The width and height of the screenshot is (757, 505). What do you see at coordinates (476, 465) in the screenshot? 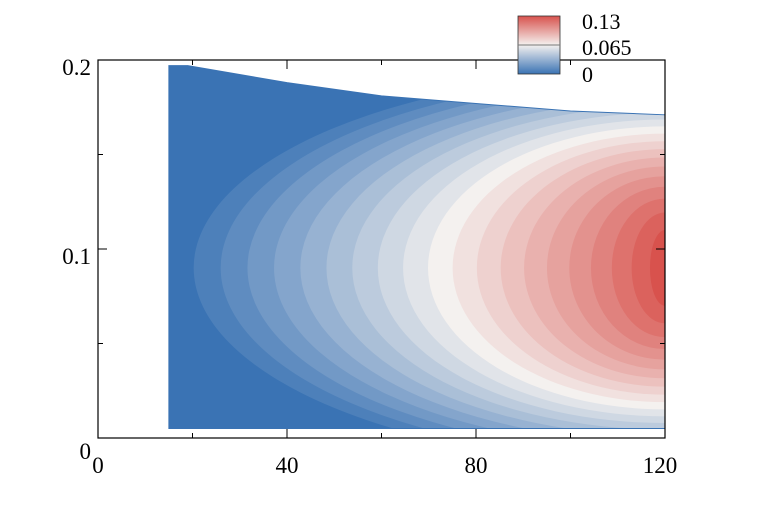
I see `x-tick-label-80: 80` at bounding box center [476, 465].